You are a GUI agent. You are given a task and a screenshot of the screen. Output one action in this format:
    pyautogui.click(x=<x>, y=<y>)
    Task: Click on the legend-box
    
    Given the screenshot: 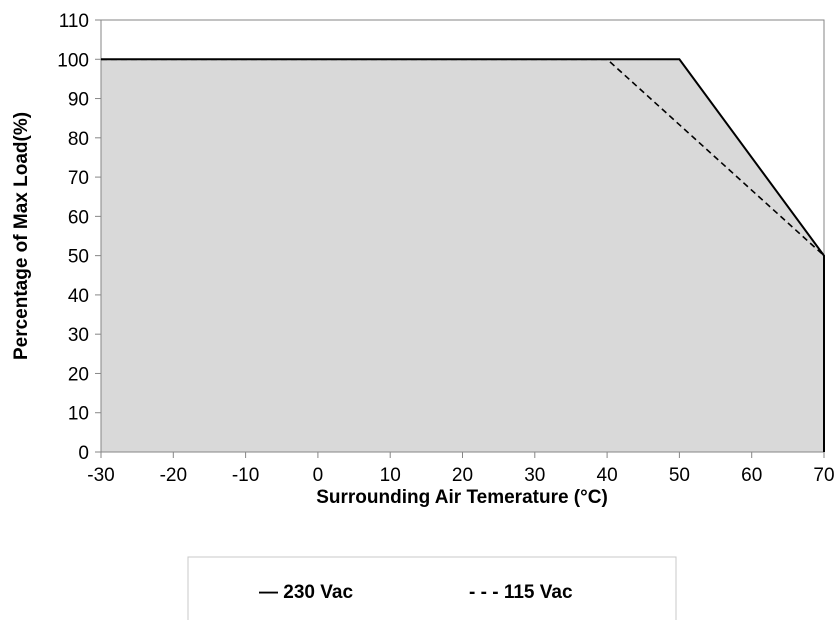 What is the action you would take?
    pyautogui.click(x=432, y=588)
    